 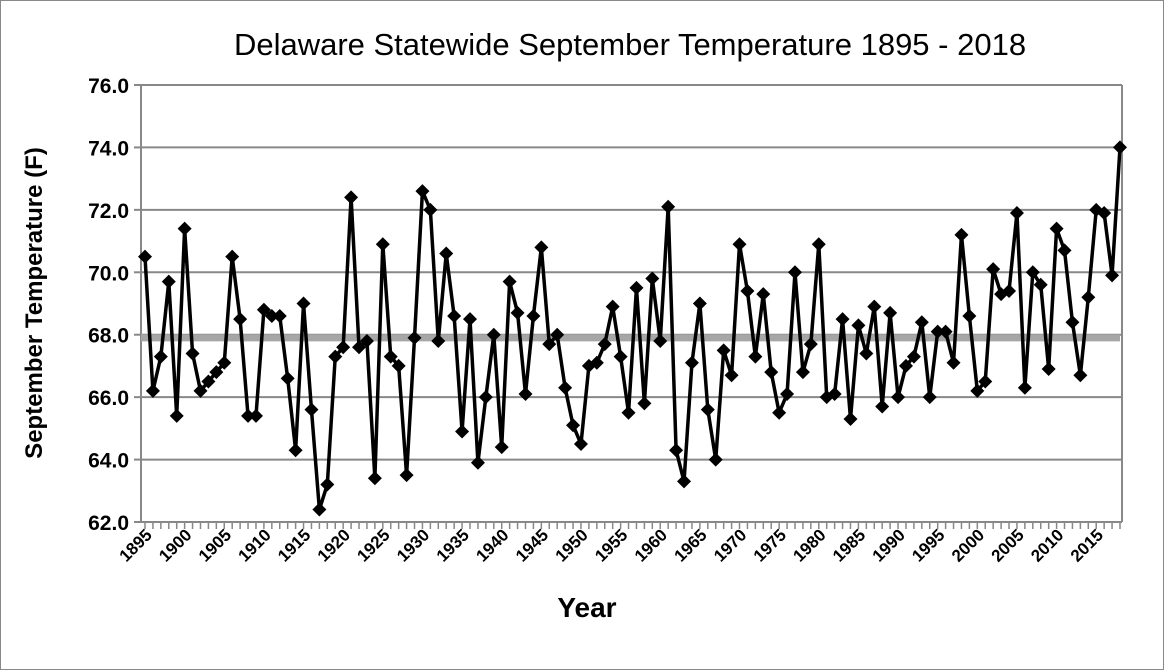 I want to click on y-tick-label: 64.0, so click(x=108, y=461).